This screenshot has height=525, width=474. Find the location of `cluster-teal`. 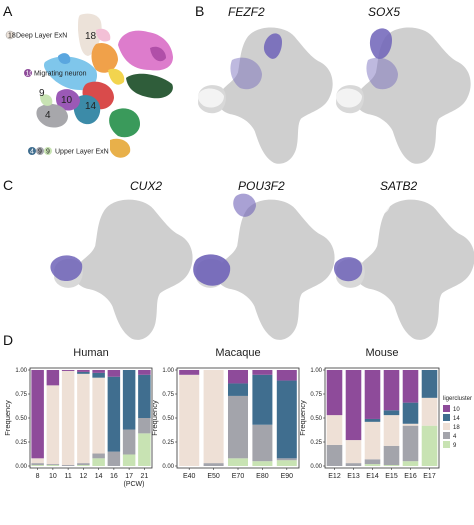

cluster-teal is located at coordinates (87, 109).